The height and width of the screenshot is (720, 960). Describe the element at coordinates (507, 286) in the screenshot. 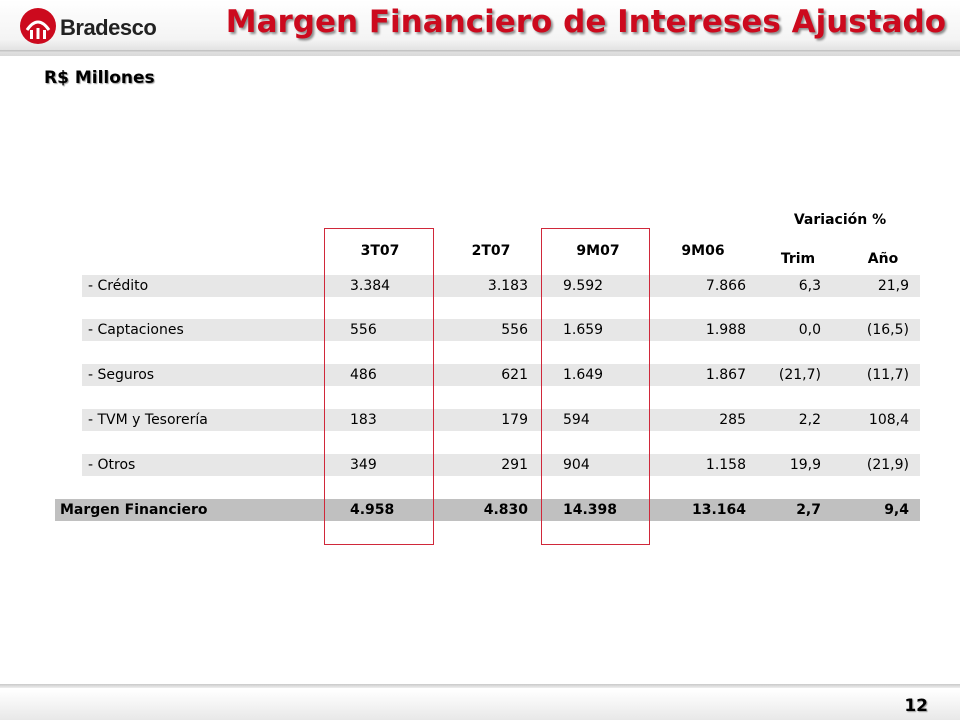

I see `row-0-cell-1: 3.183` at that location.